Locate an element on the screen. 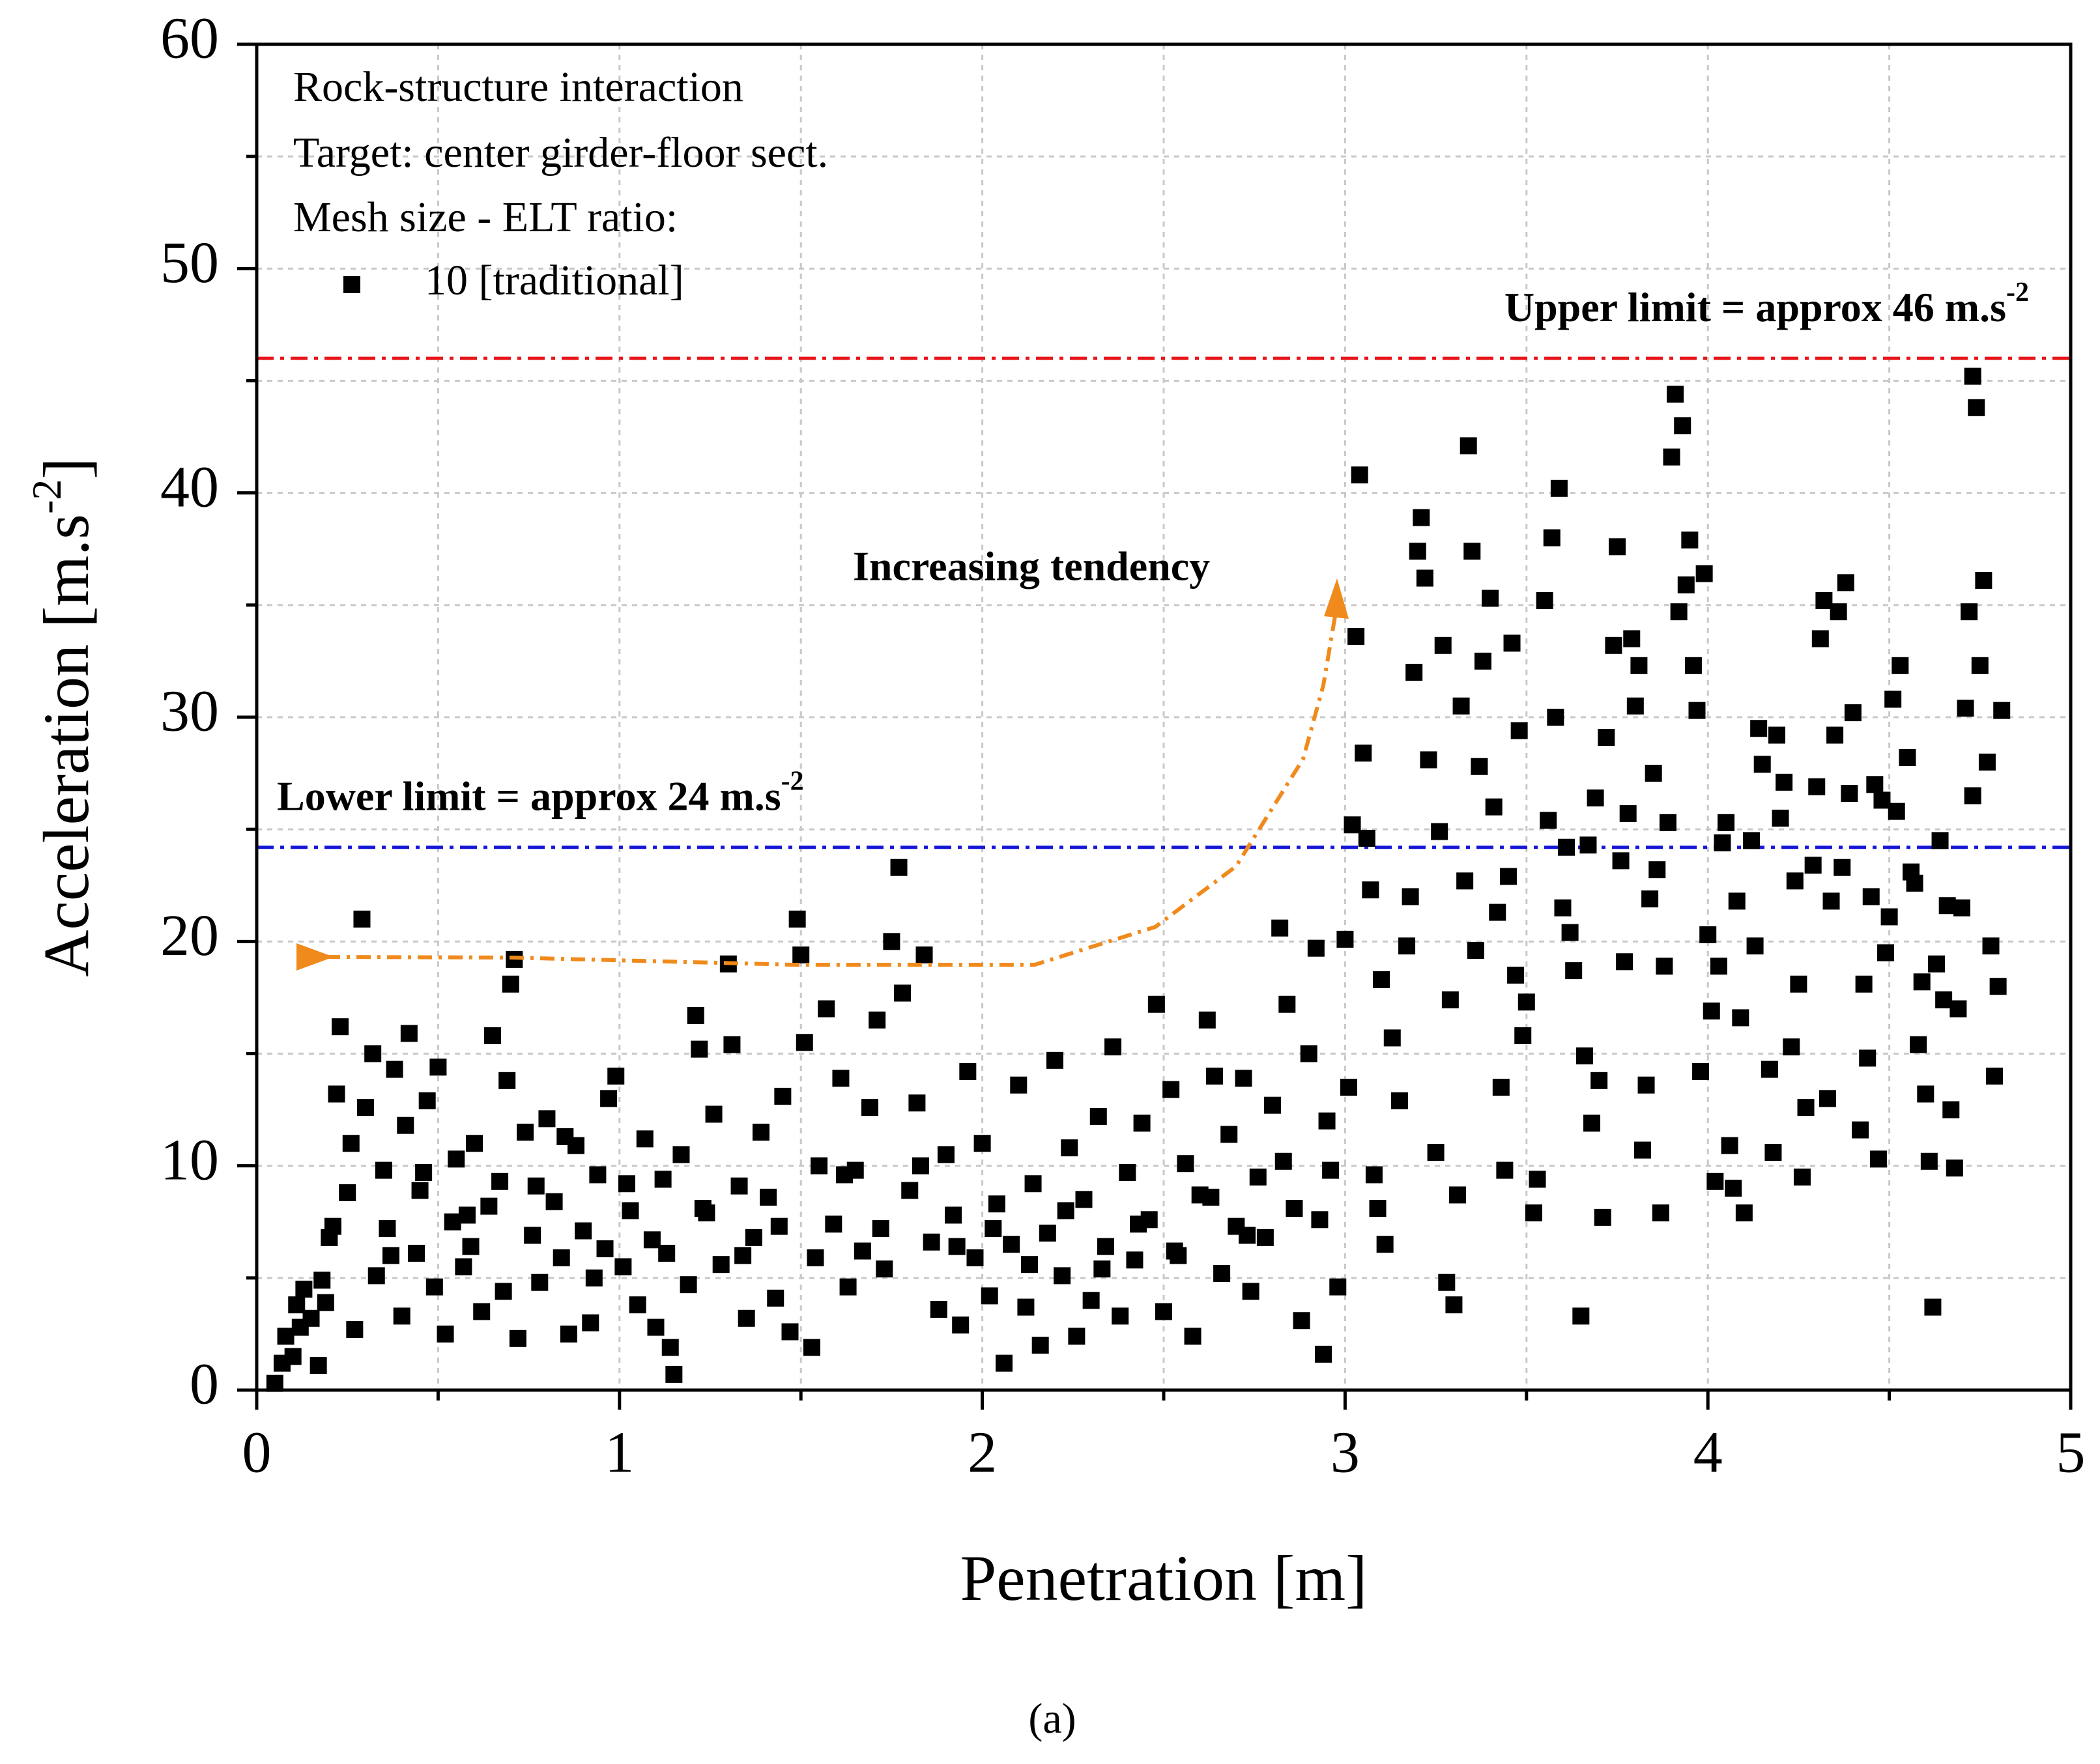 Image resolution: width=2100 pixels, height=1764 pixels. x-tick-label: 5 is located at coordinates (2071, 1453).